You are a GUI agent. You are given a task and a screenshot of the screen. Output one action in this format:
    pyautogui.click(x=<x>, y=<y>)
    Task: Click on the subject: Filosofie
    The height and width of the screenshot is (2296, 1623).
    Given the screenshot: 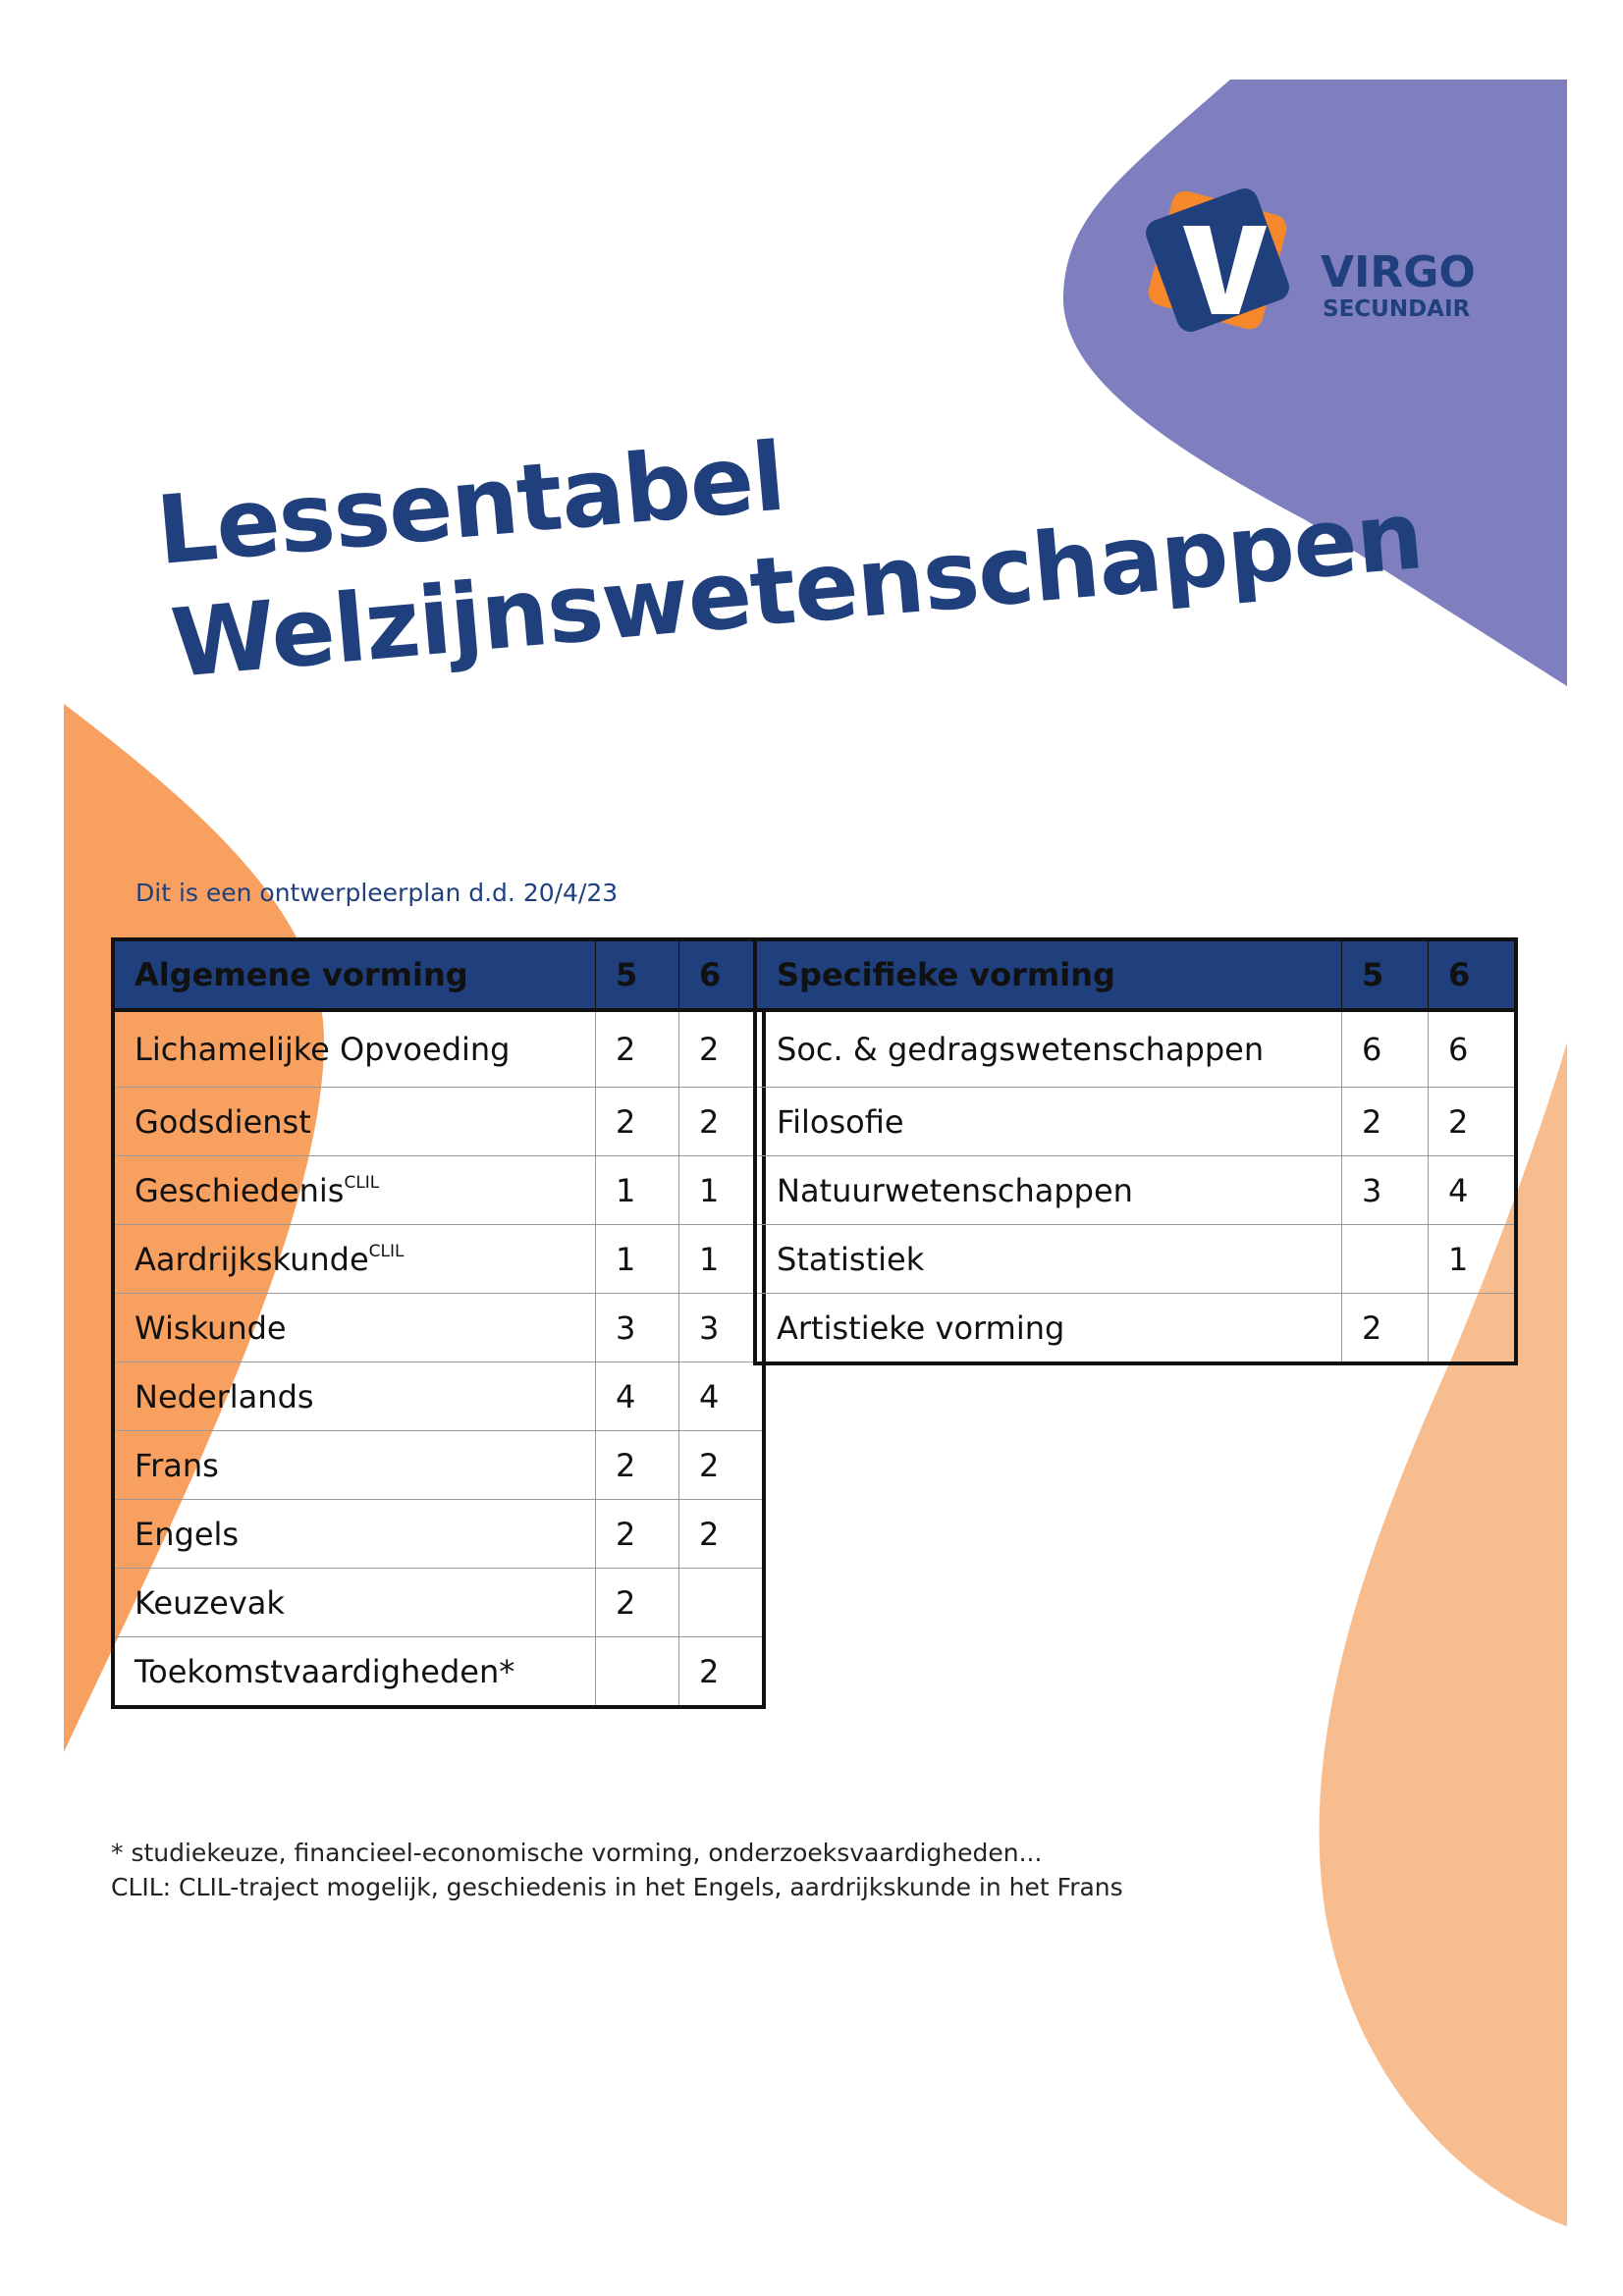 What is the action you would take?
    pyautogui.click(x=840, y=1121)
    